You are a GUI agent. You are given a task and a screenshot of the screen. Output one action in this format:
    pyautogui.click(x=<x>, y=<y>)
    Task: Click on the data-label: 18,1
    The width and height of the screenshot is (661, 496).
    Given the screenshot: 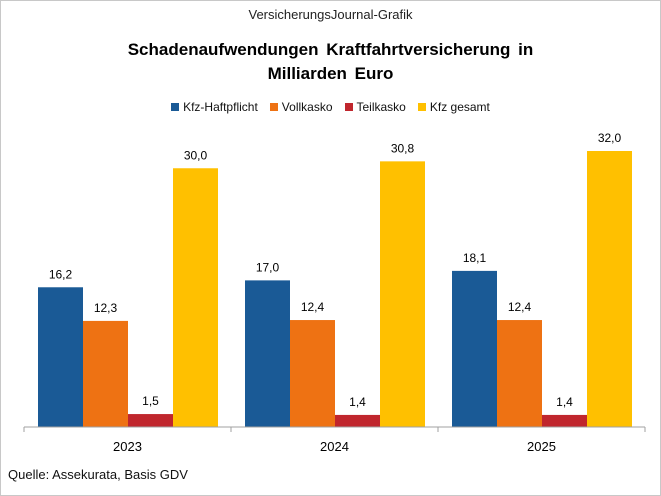 What is the action you would take?
    pyautogui.click(x=475, y=258)
    